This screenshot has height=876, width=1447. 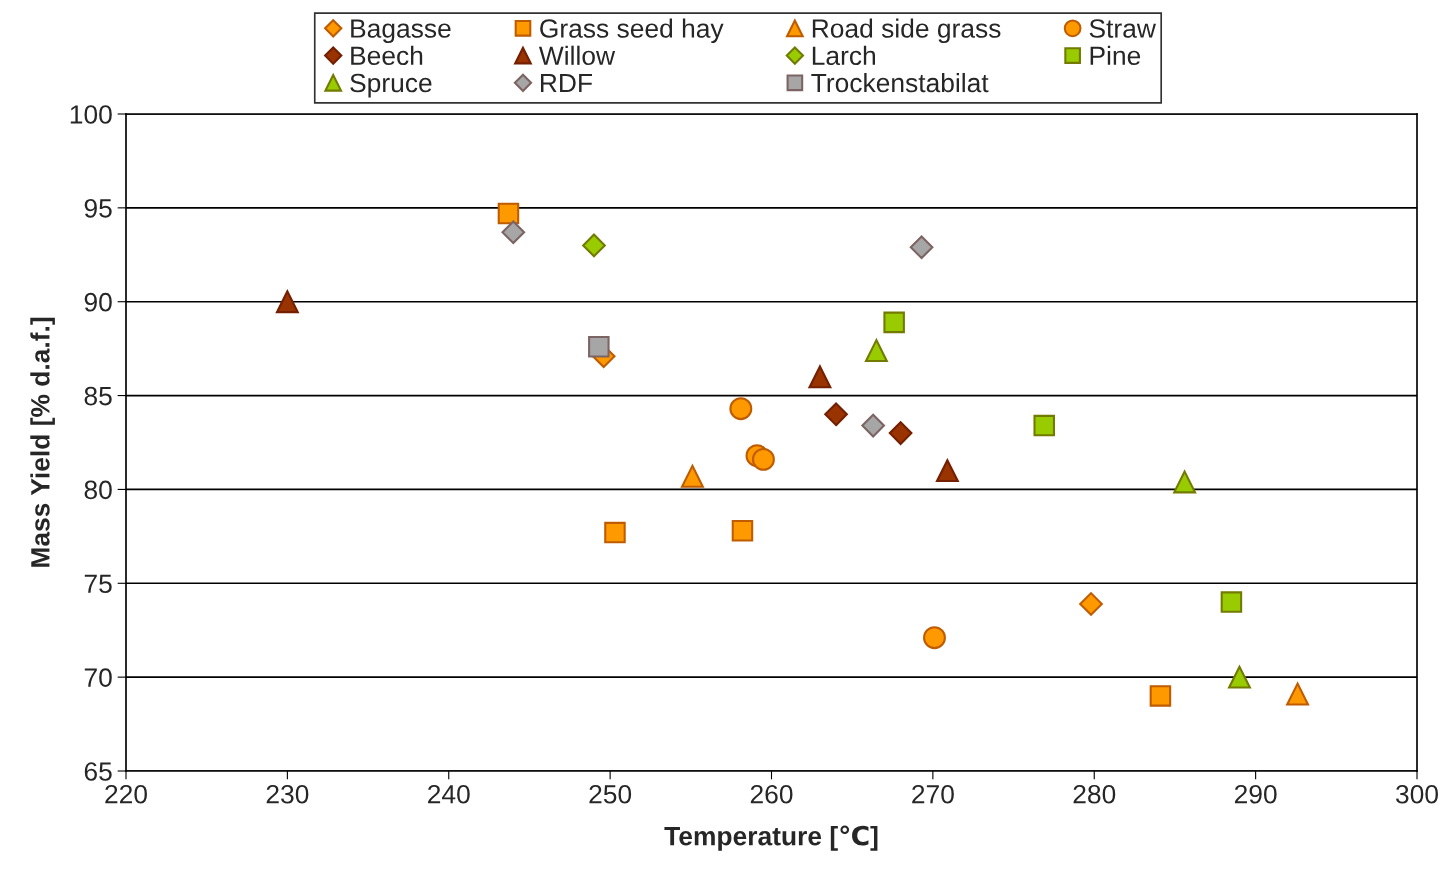 I want to click on legend-label: Road side grass, so click(x=906, y=31).